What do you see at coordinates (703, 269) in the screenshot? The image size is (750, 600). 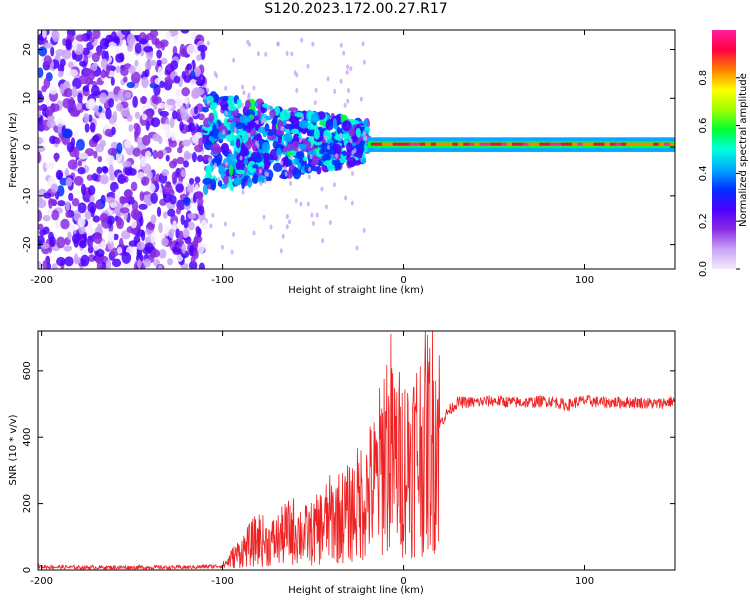 I see `colorbar-tick-label: 0.0` at bounding box center [703, 269].